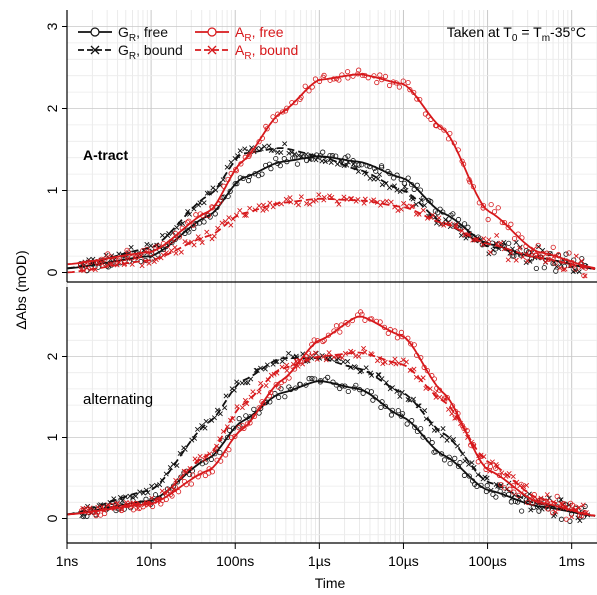 The width and height of the screenshot is (597, 595). What do you see at coordinates (259, 34) in the screenshot?
I see `legend-label: AR, free` at bounding box center [259, 34].